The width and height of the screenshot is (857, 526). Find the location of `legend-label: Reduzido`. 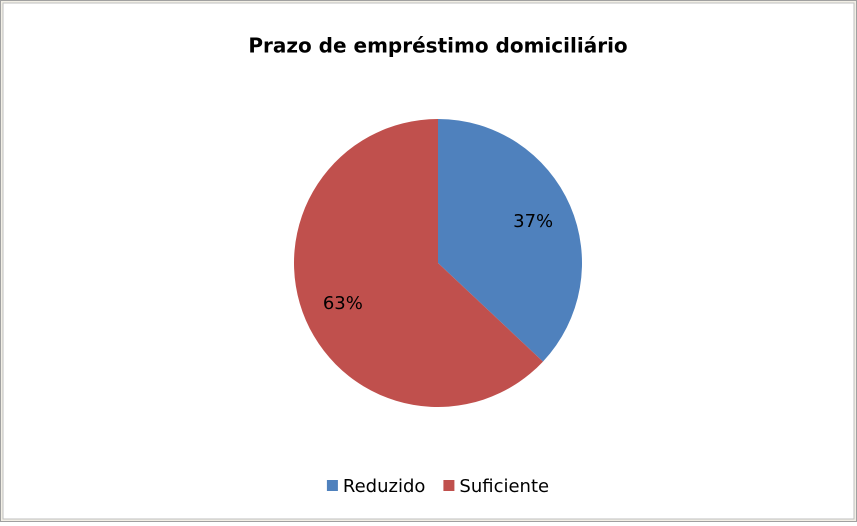

legend-label: Reduzido is located at coordinates (384, 486).